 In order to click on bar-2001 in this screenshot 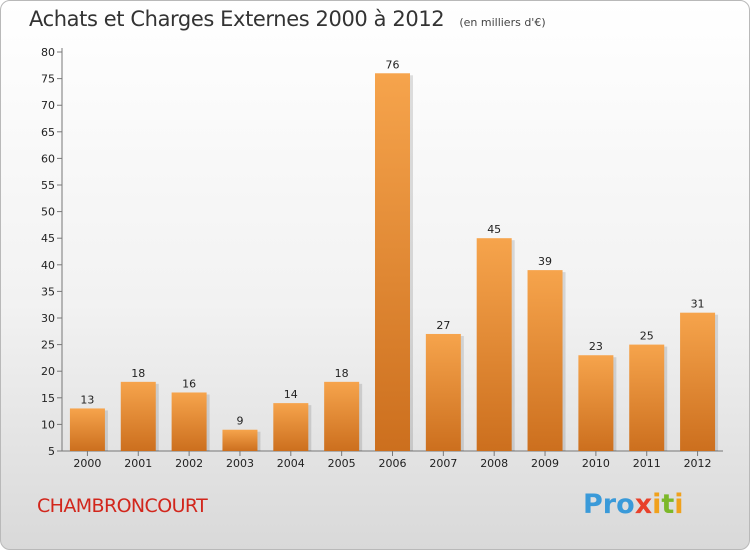, I will do `click(139, 416)`.